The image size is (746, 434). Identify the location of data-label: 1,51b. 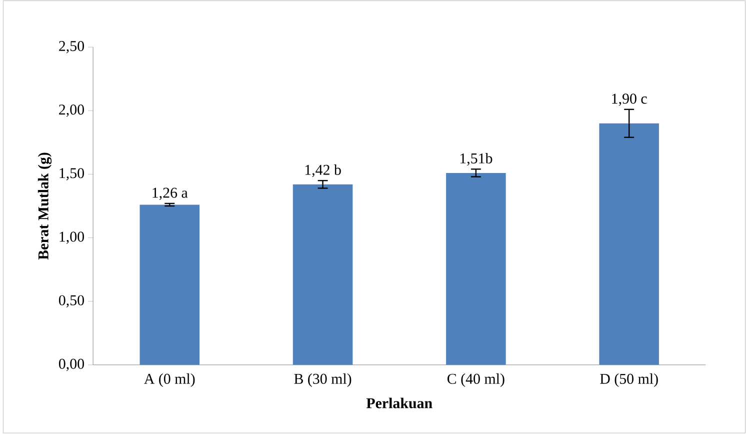
(476, 159).